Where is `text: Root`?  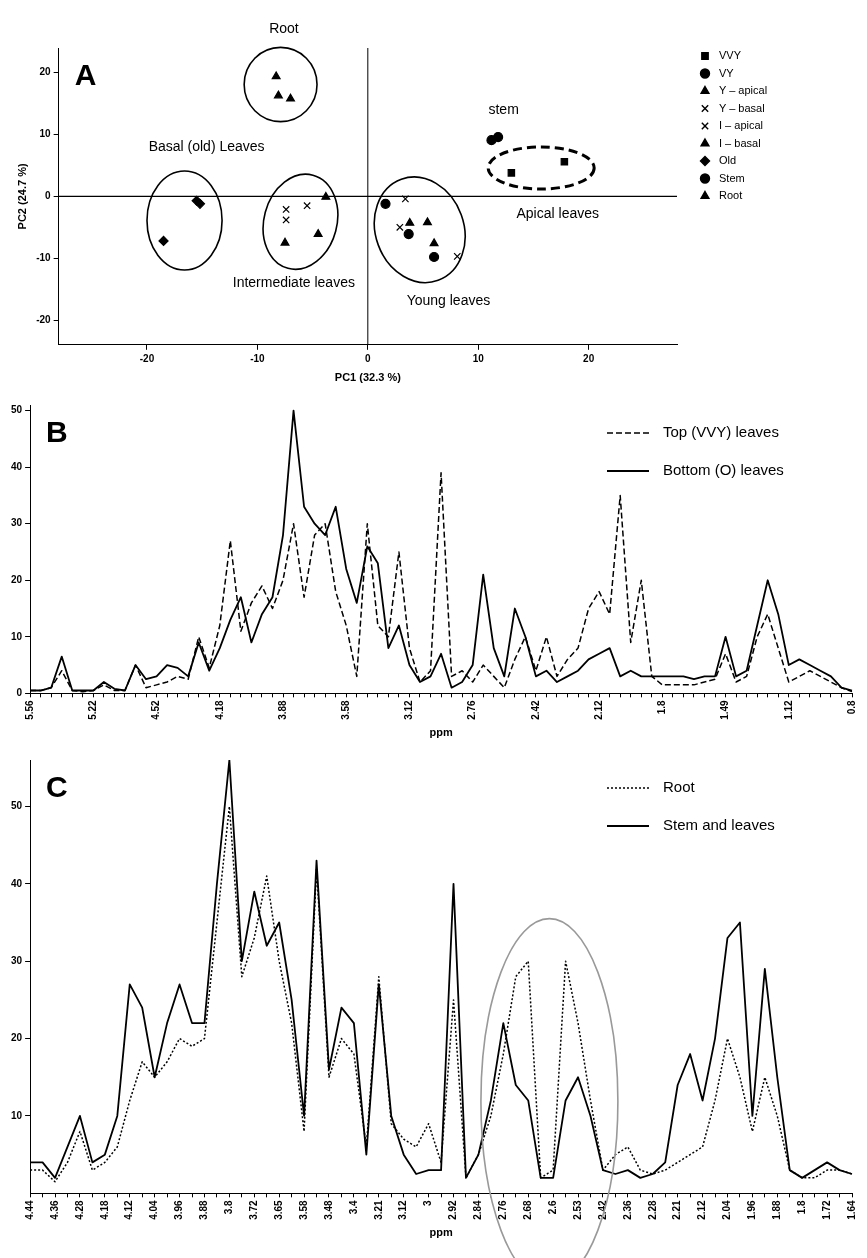 text: Root is located at coordinates (284, 28).